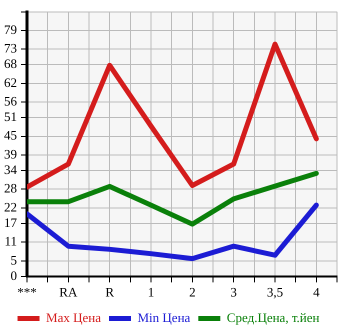 The image size is (345, 335). Describe the element at coordinates (13, 275) in the screenshot. I see `y-tick-label: 0` at that location.